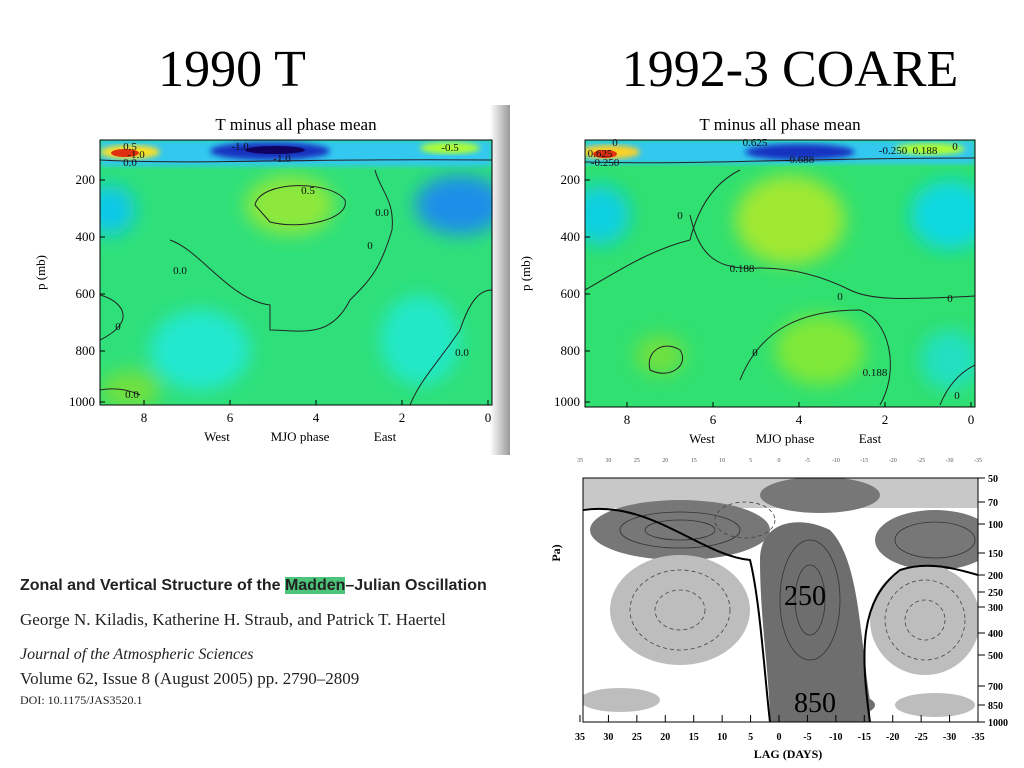  Describe the element at coordinates (949, 737) in the screenshot. I see `x-tick-label: -30` at that location.